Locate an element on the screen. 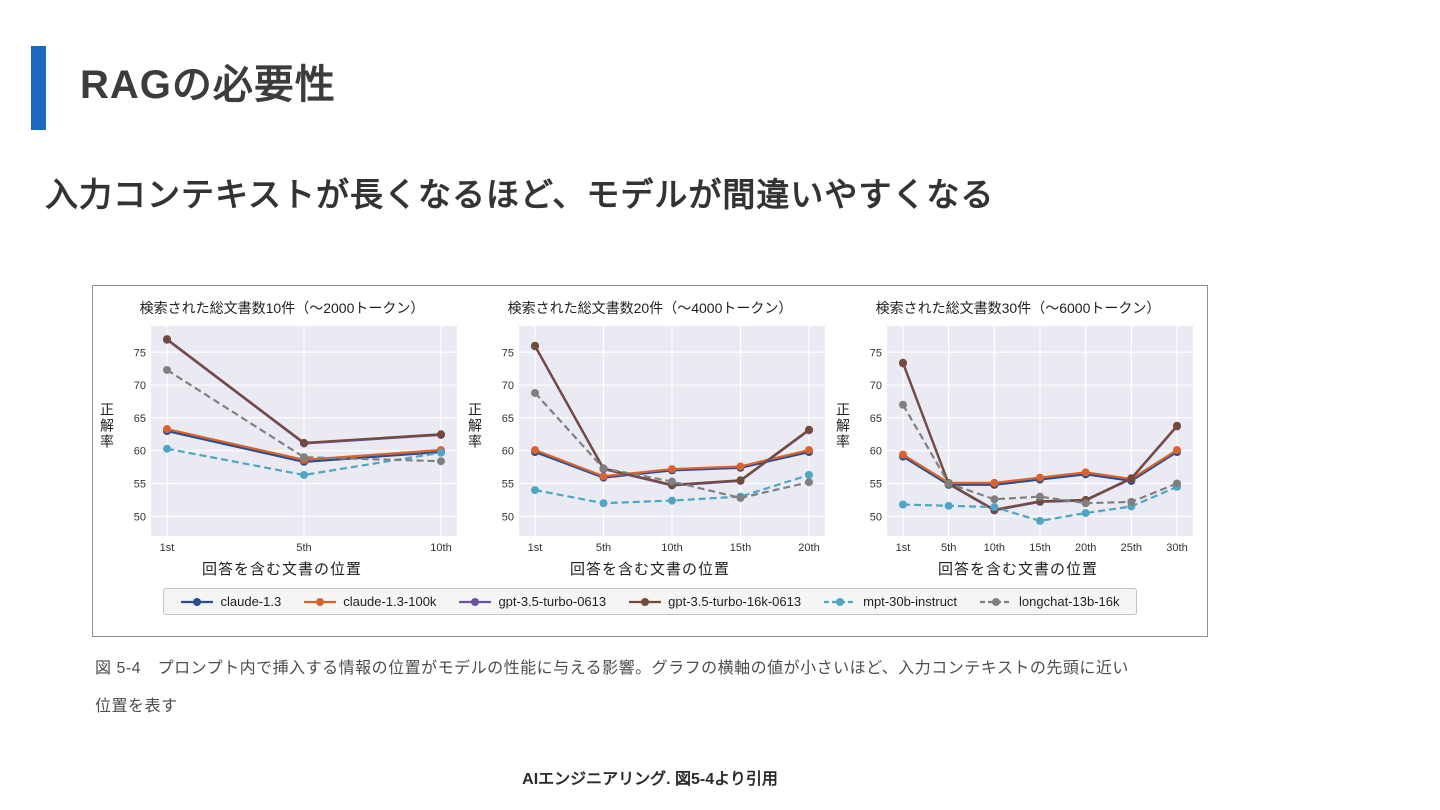  figure-caption-line2: 位置を表す is located at coordinates (136, 706).